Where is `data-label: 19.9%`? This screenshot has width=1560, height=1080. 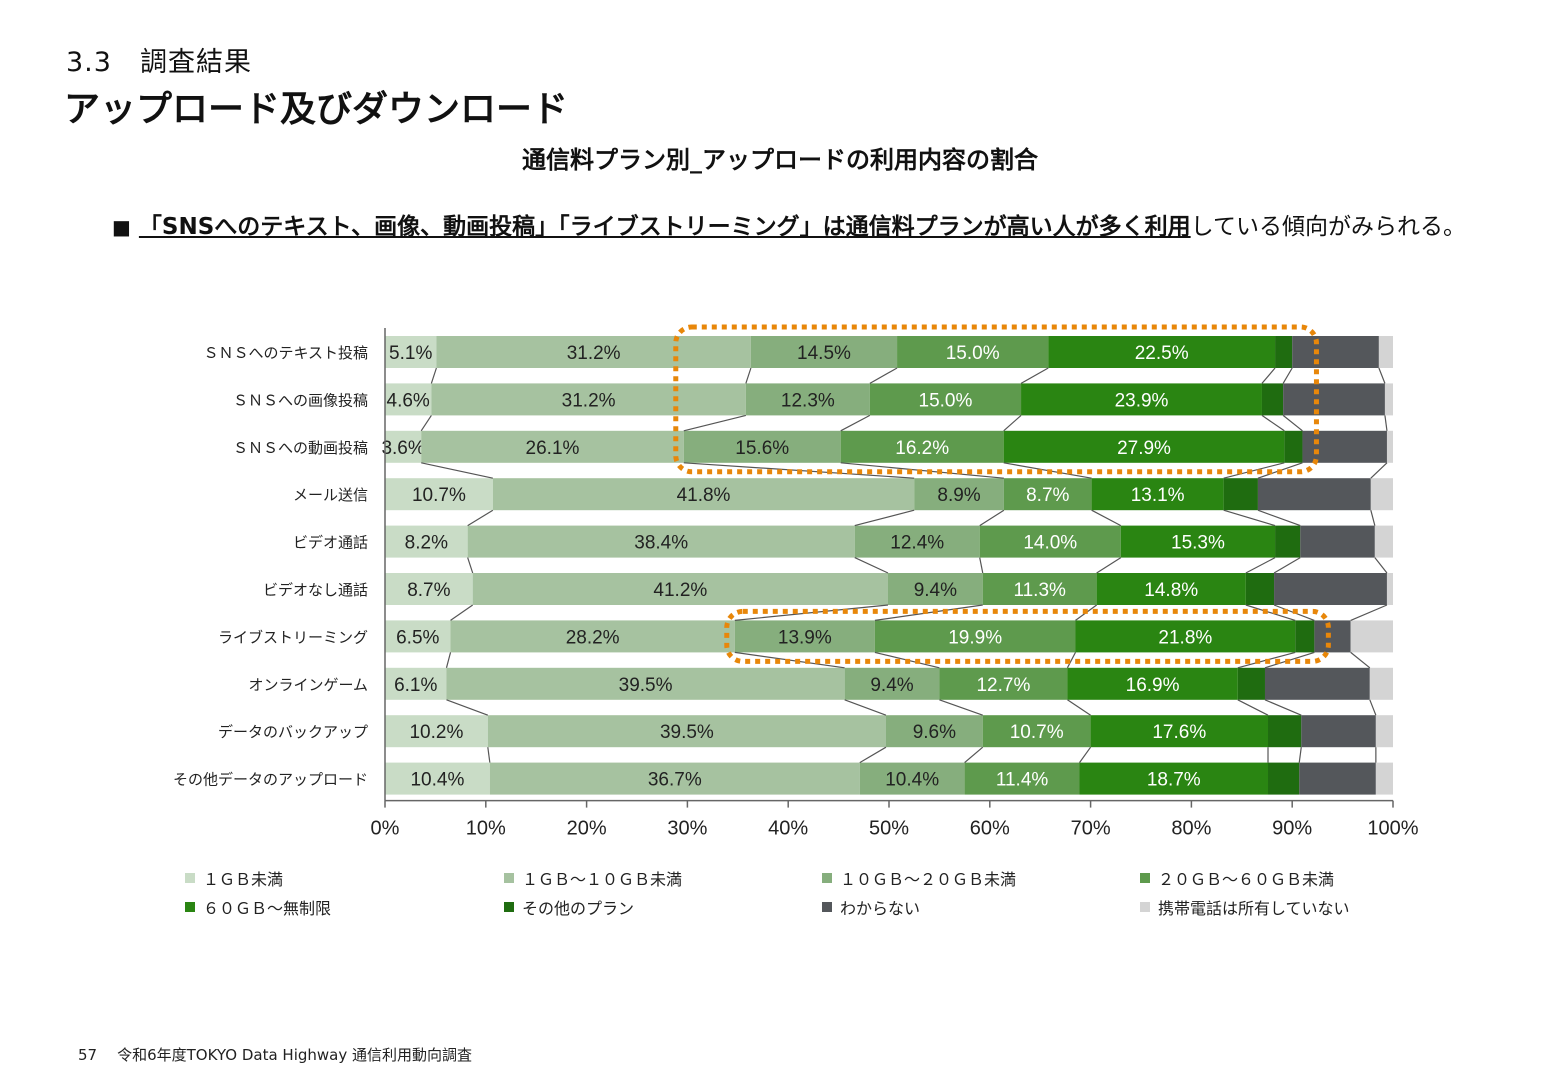 data-label: 19.9% is located at coordinates (975, 637).